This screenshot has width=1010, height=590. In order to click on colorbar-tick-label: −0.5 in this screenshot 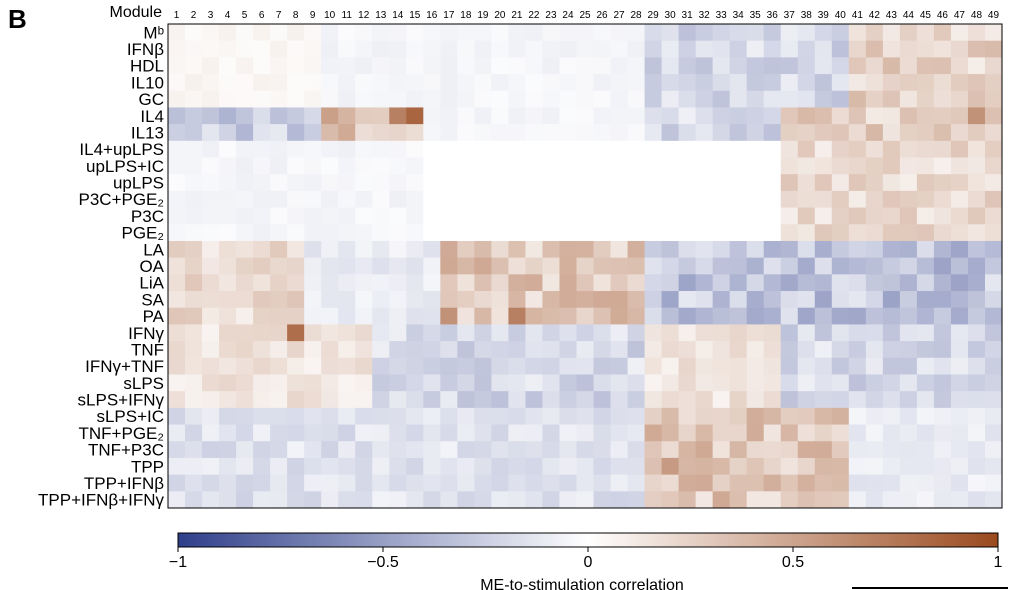, I will do `click(383, 562)`.